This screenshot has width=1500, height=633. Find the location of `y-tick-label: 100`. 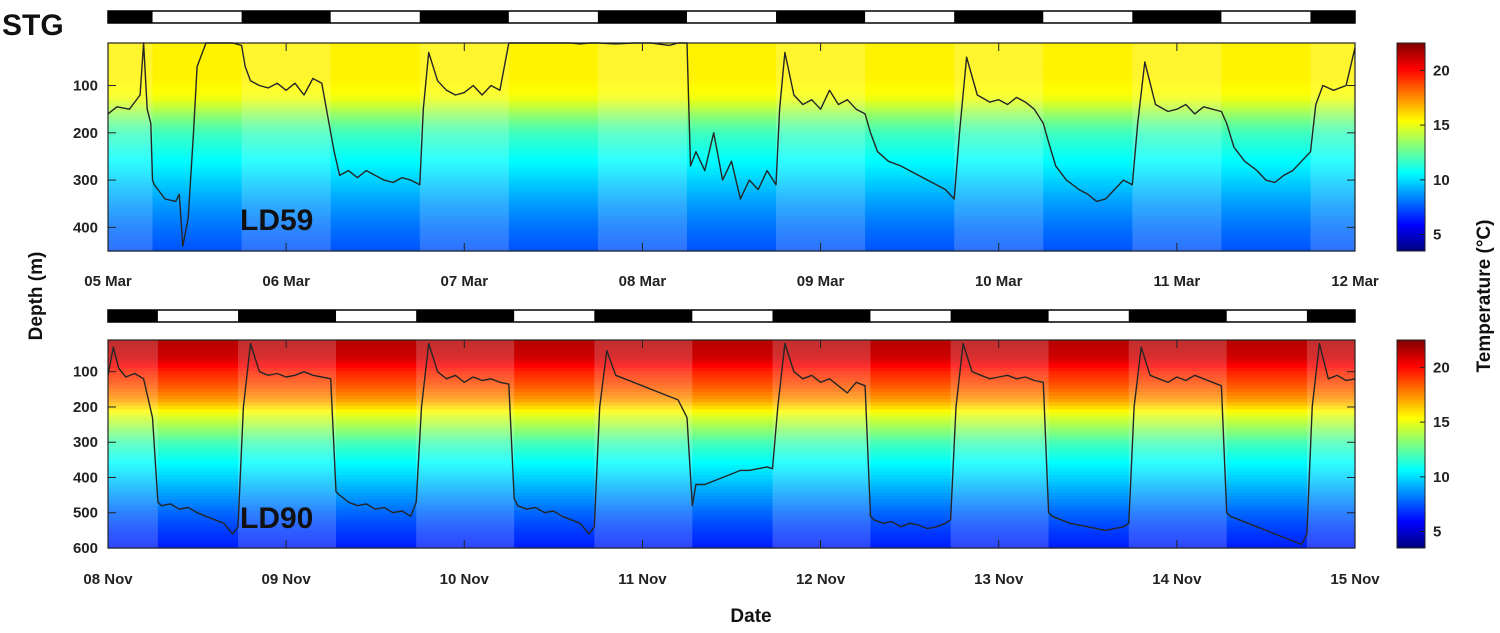

y-tick-label: 100 is located at coordinates (85, 86).